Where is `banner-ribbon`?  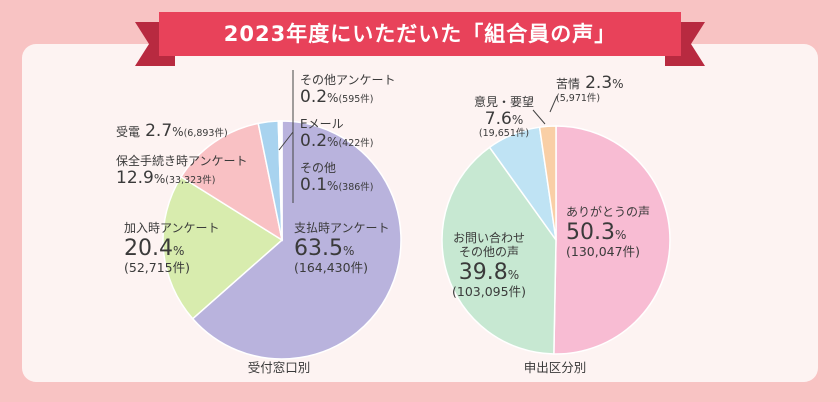 banner-ribbon is located at coordinates (420, 39).